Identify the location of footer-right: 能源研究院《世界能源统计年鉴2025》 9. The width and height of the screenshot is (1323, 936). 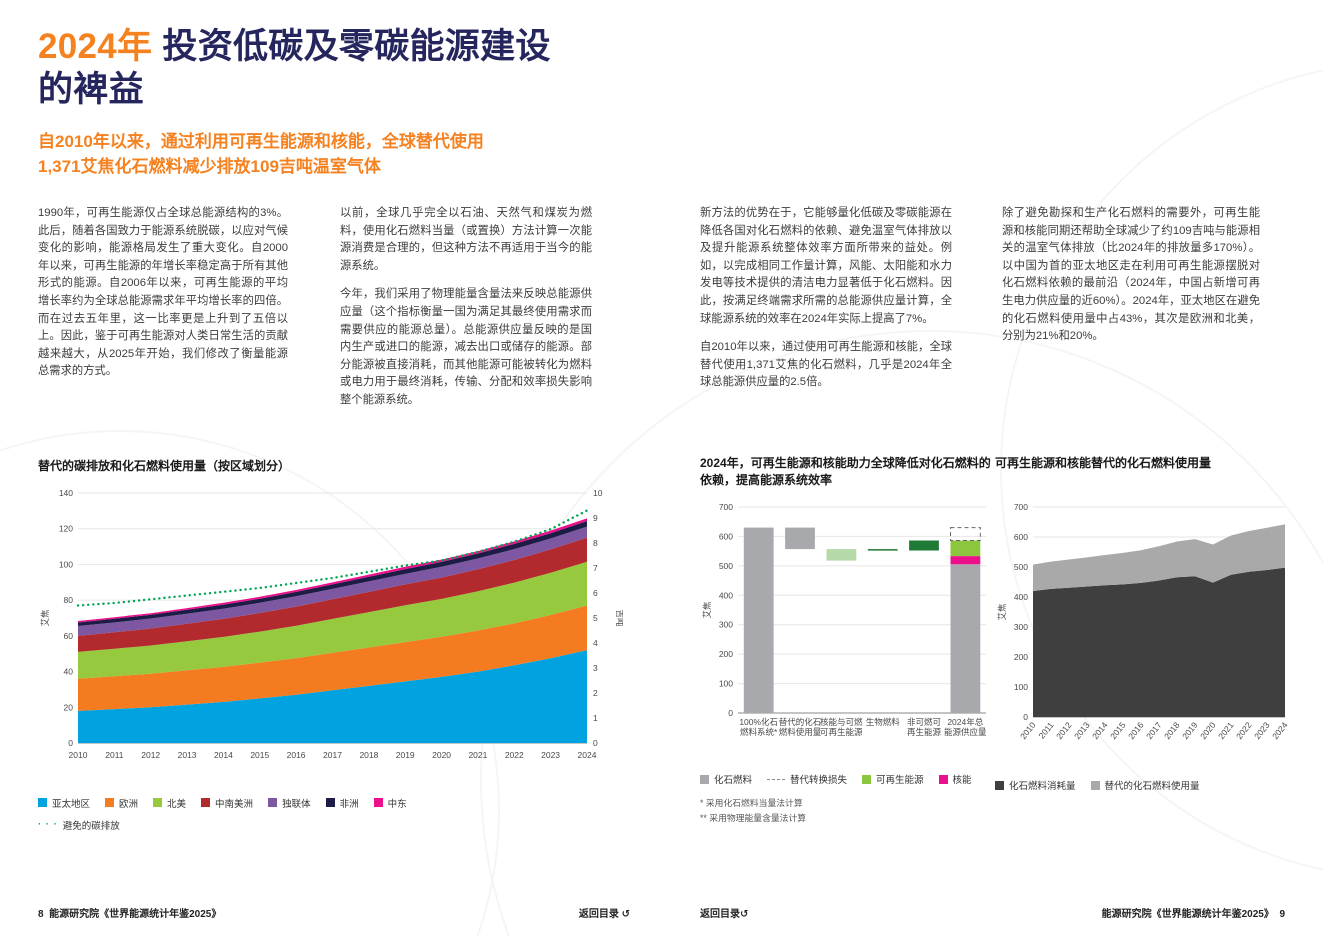
(1193, 912).